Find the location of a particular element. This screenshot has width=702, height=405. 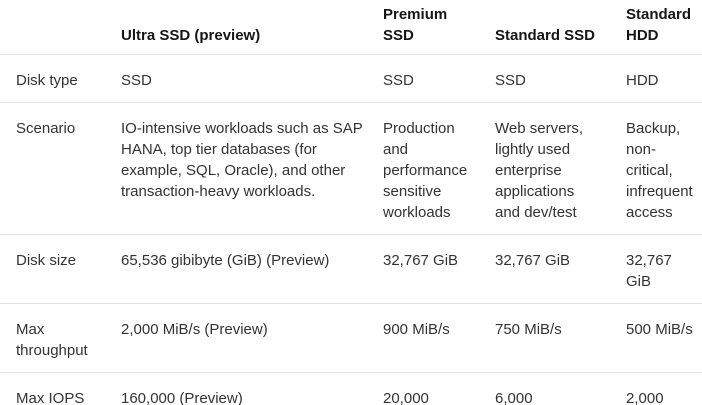

table-row-disk-type: Disk type SSD SSD SSD HDD is located at coordinates (351, 78).